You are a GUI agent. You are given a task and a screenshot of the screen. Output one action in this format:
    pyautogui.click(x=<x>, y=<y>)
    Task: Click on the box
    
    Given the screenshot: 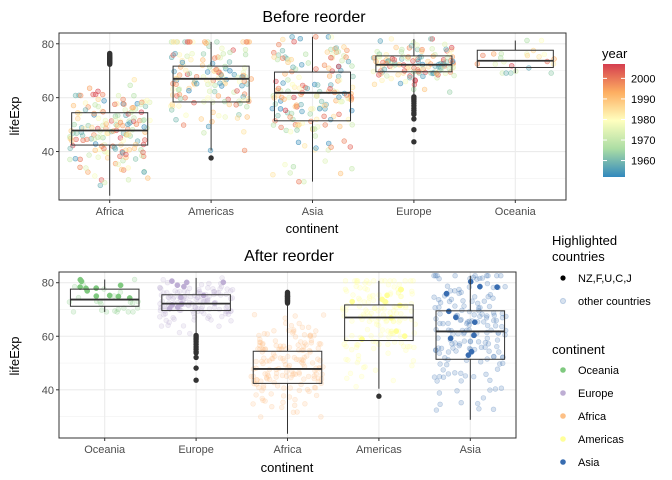 What is the action you would take?
    pyautogui.click(x=414, y=64)
    